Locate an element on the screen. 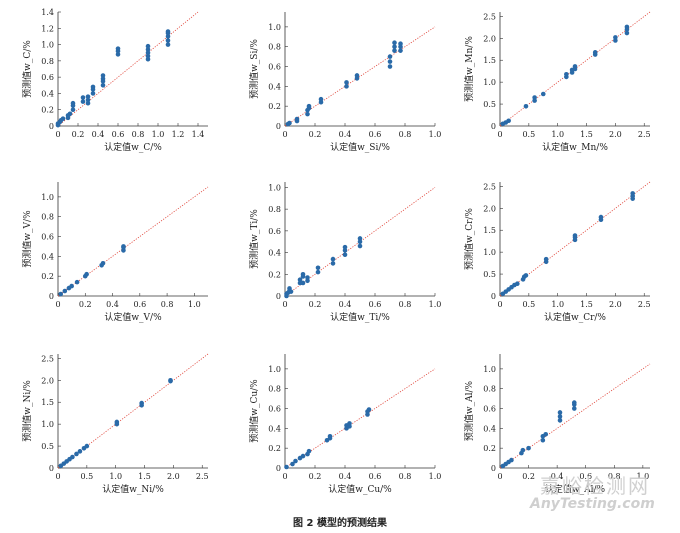 The image size is (680, 533). x-tick-label: 2.0 is located at coordinates (173, 476).